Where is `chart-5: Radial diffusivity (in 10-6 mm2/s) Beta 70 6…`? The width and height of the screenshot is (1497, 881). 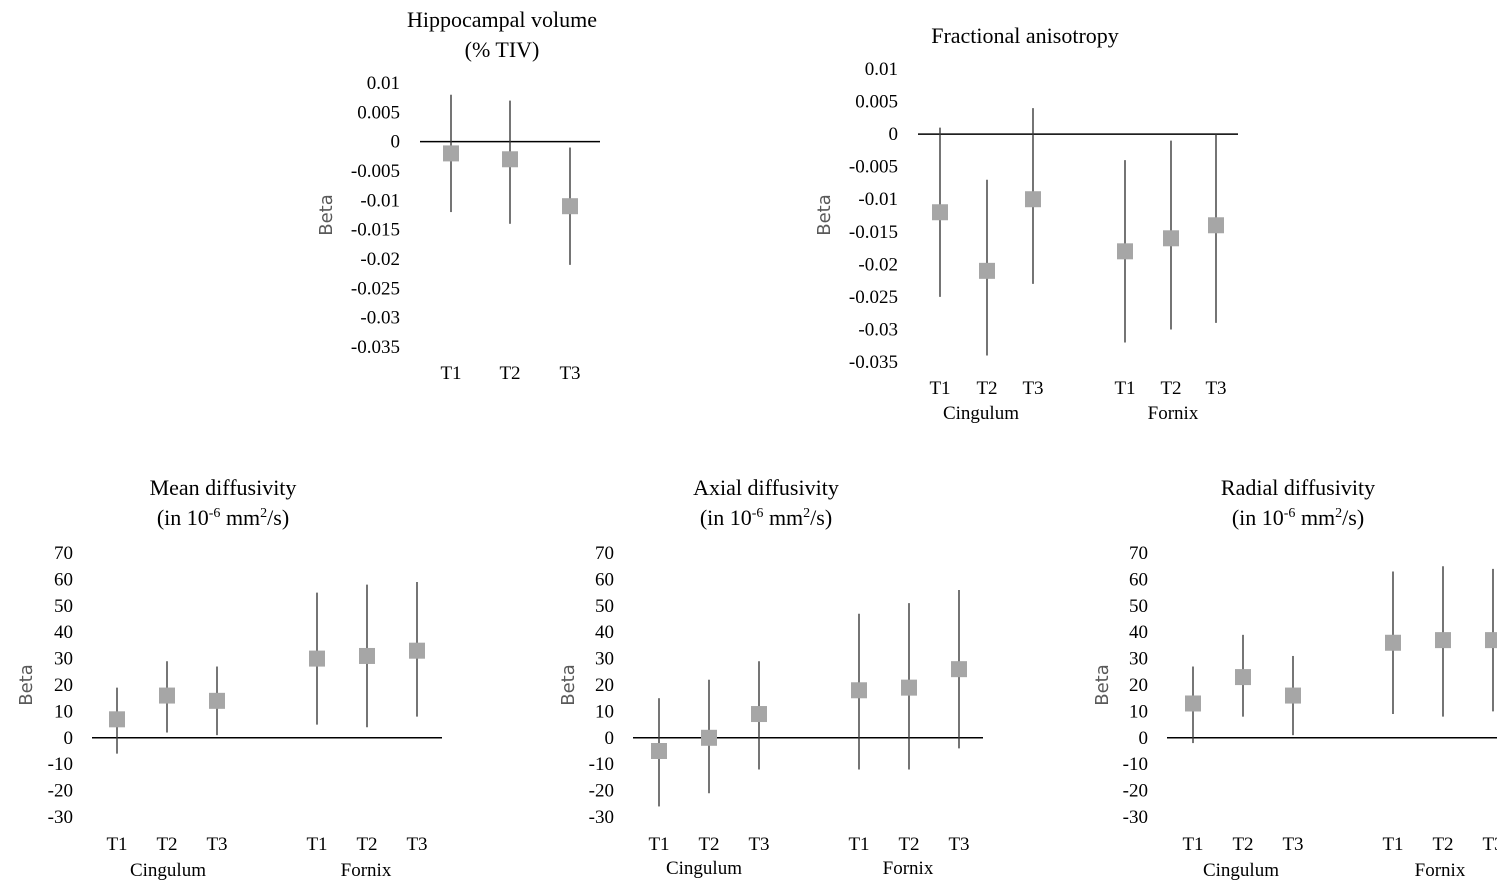
chart-5: Radial diffusivity (in 10-6 mm2/s) Beta 70 6… is located at coordinates (1294, 678).